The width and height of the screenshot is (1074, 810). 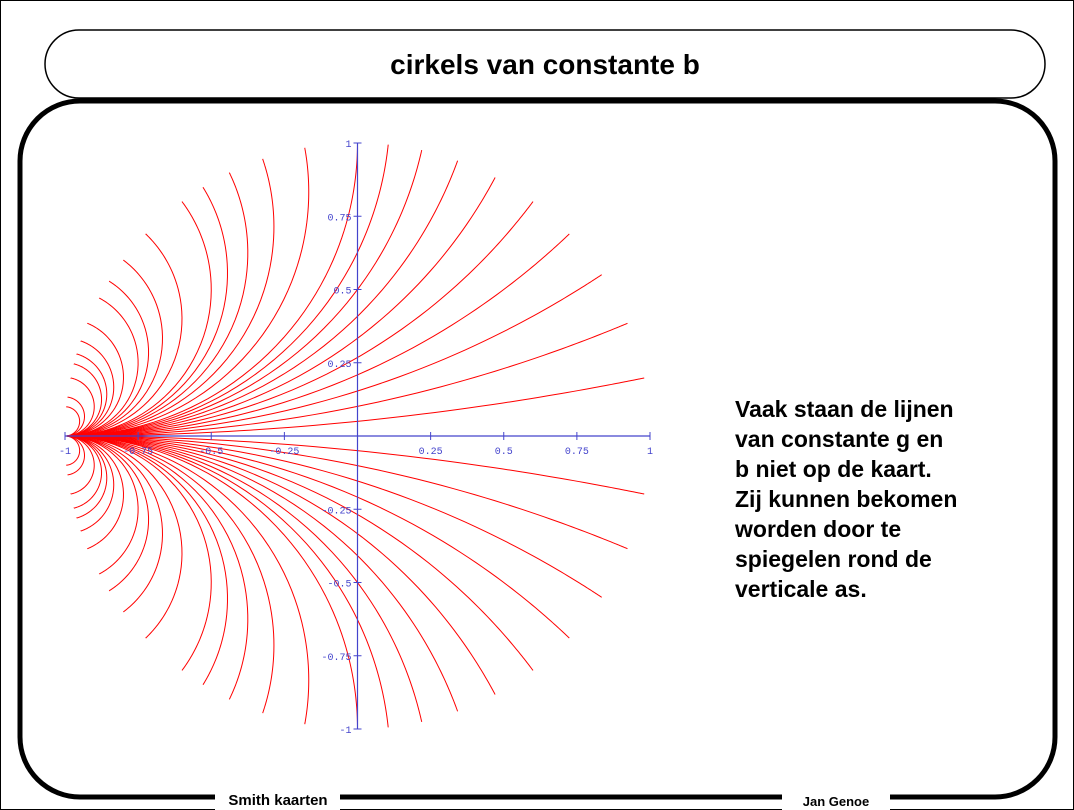 I want to click on body-line: spiegelen rond de, so click(x=833, y=559).